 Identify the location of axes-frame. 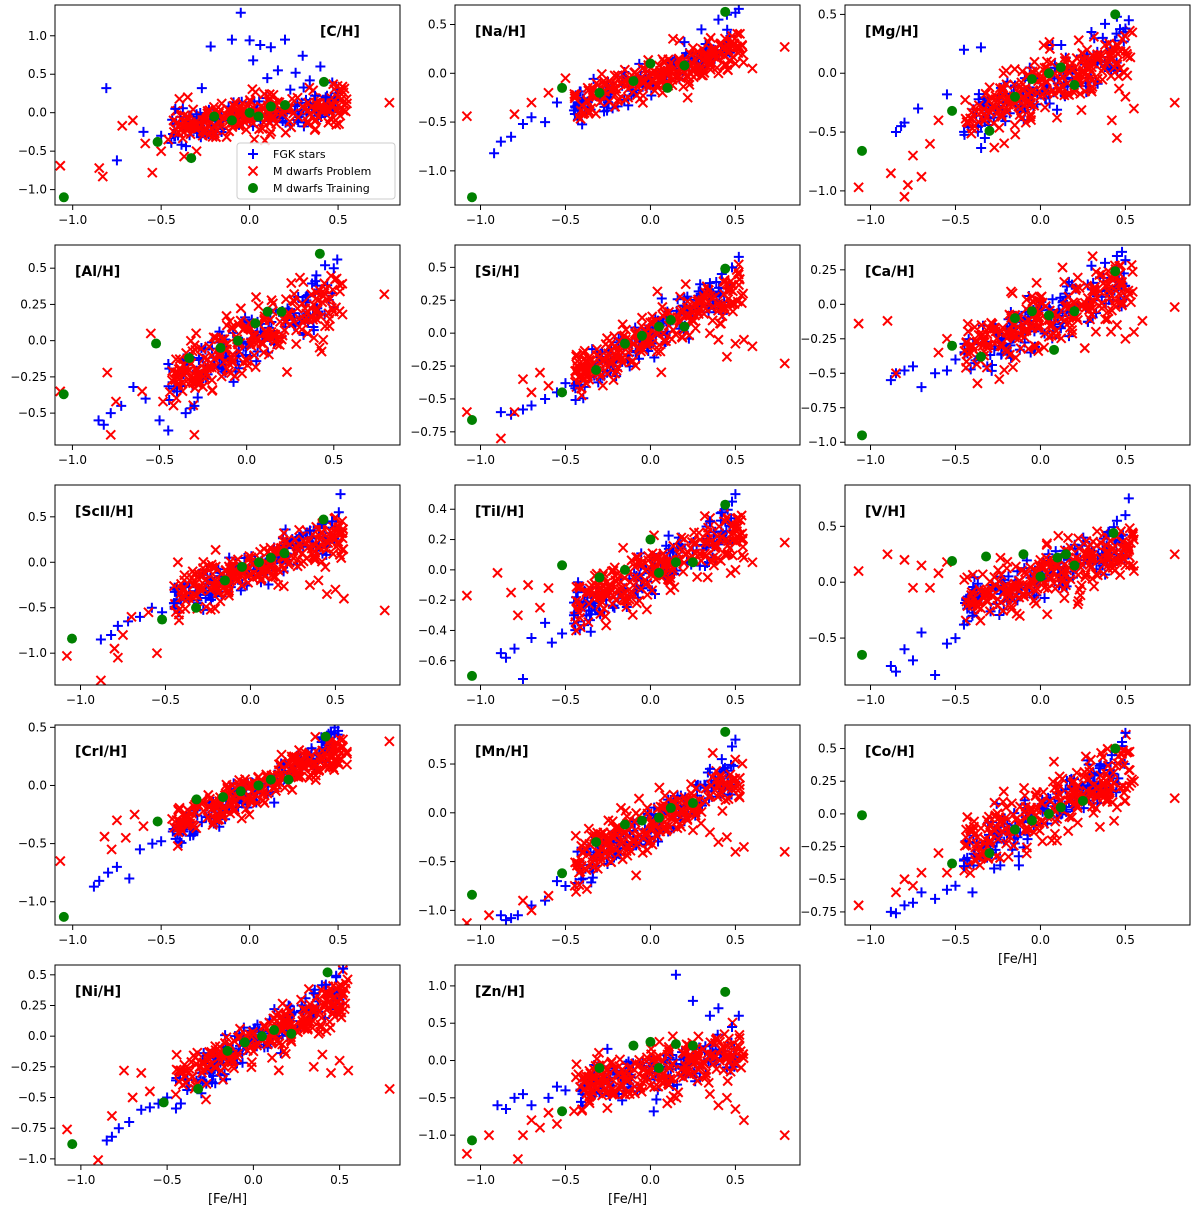
(627, 825).